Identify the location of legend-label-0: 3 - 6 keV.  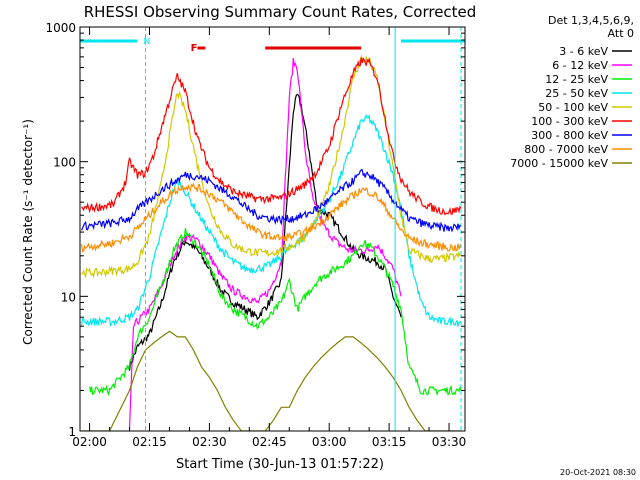
(583, 51).